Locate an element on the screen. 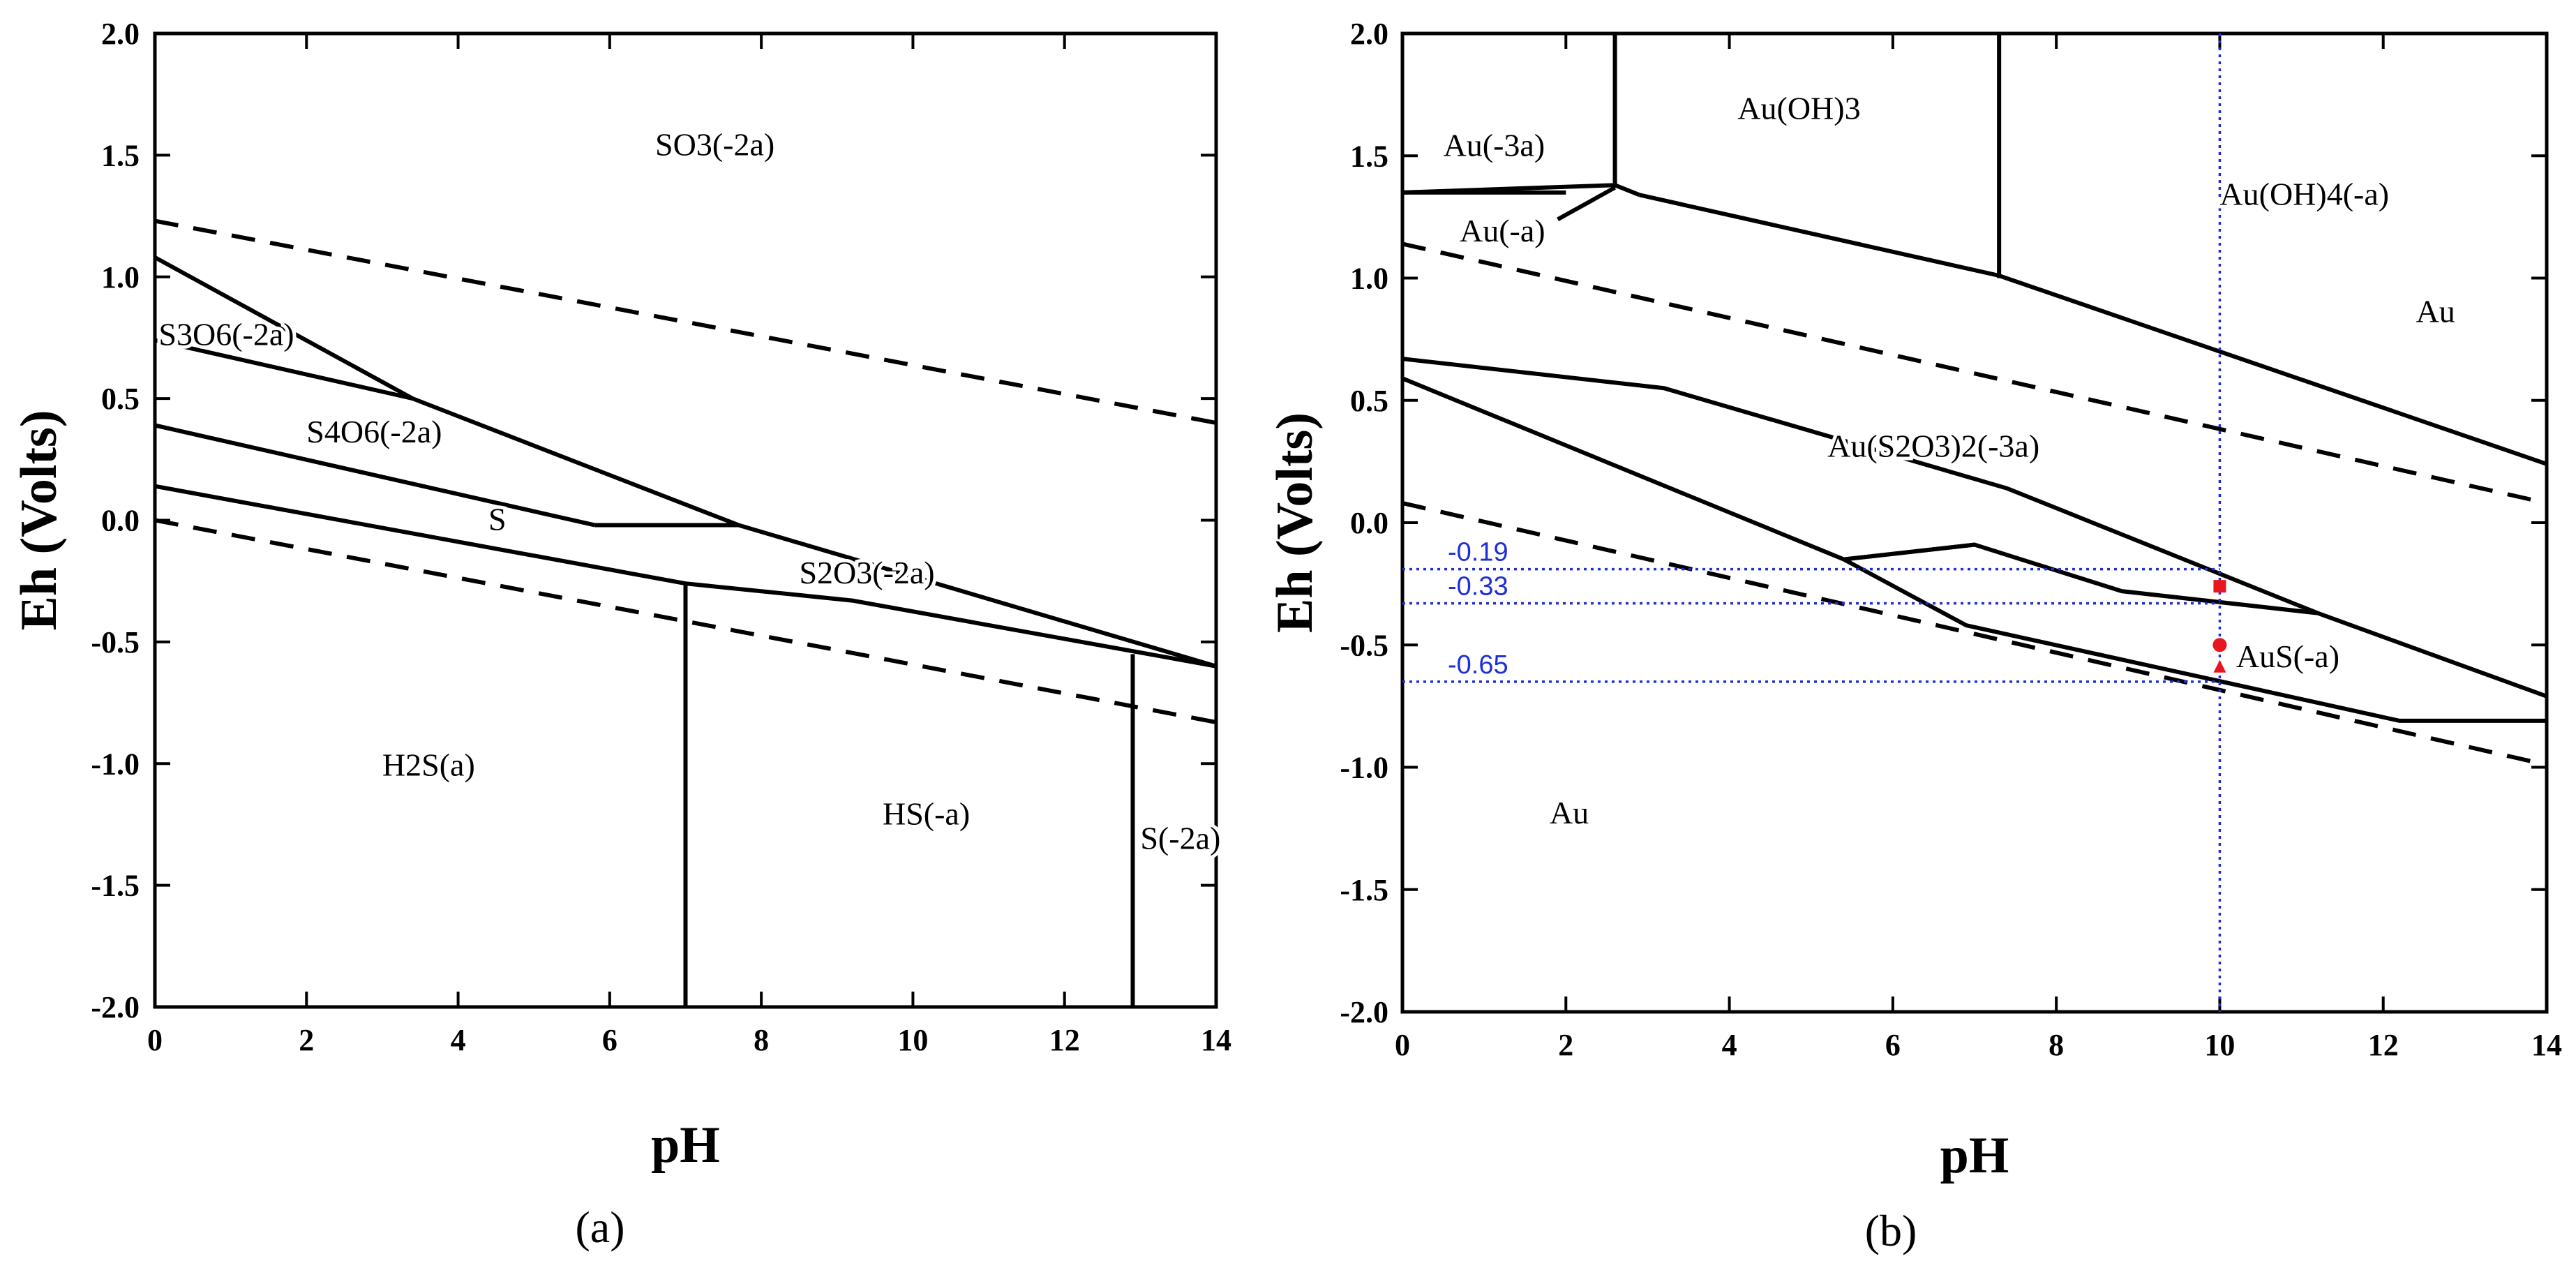 The width and height of the screenshot is (2576, 1284). region-label: S(-2a) is located at coordinates (1180, 838).